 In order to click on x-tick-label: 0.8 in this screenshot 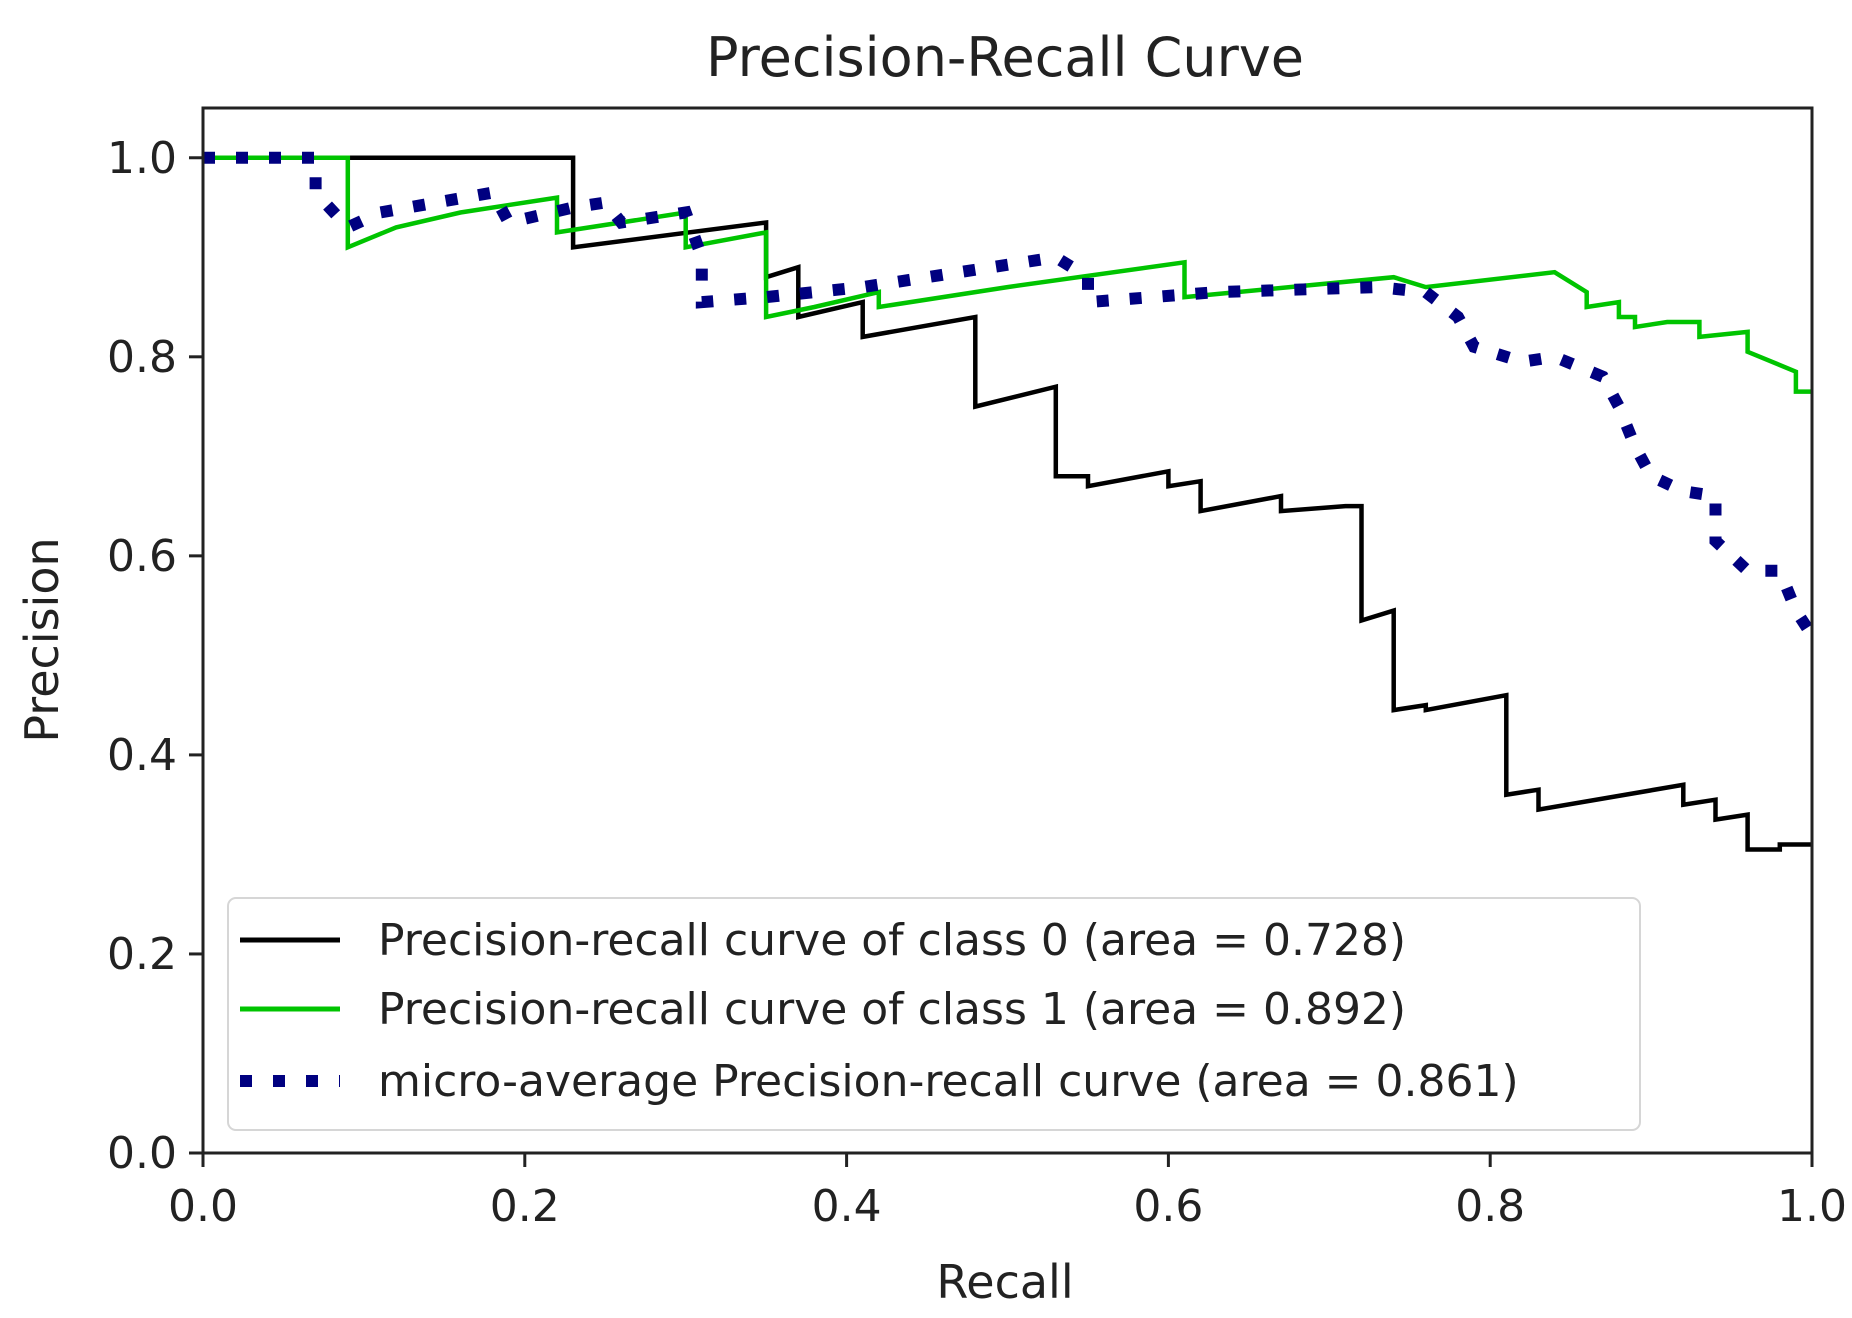, I will do `click(1490, 1206)`.